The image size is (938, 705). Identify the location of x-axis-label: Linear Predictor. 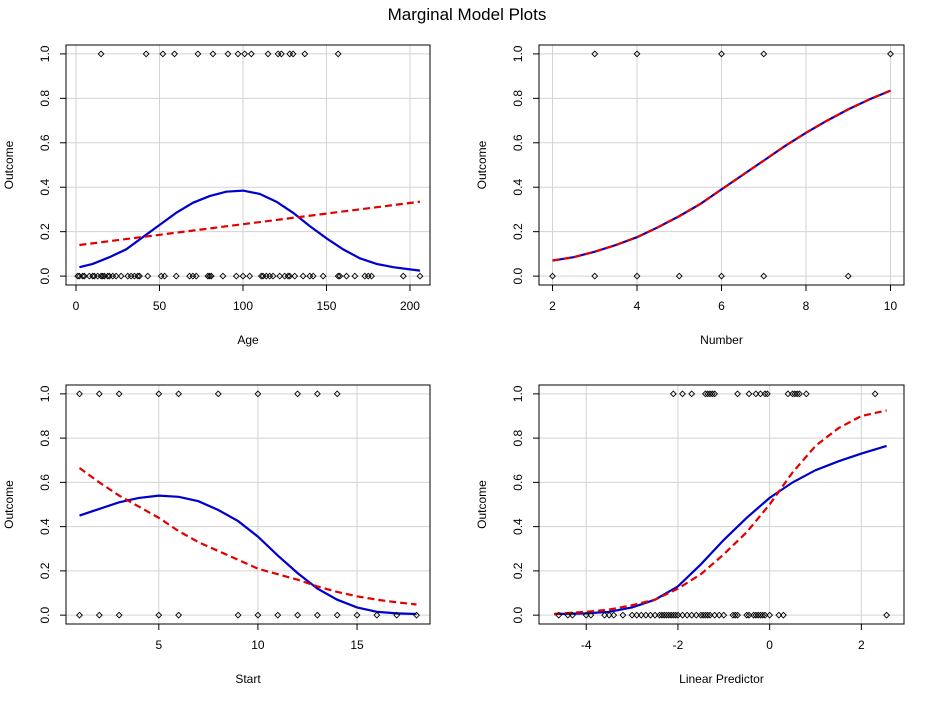
(721, 679).